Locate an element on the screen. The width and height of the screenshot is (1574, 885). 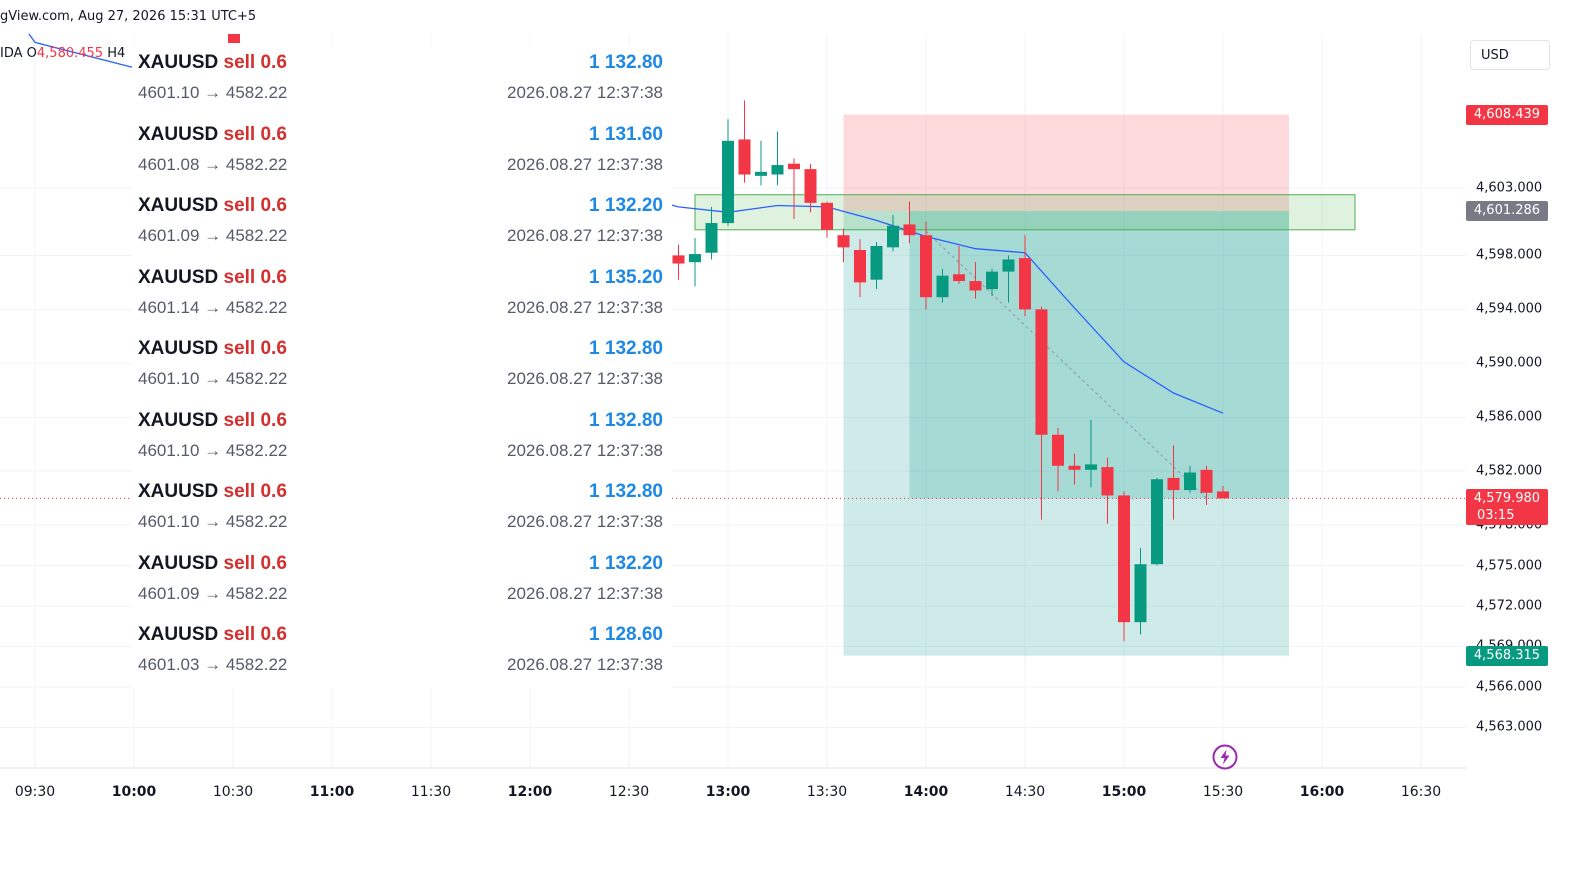
take-profit-zone is located at coordinates (1066, 433).